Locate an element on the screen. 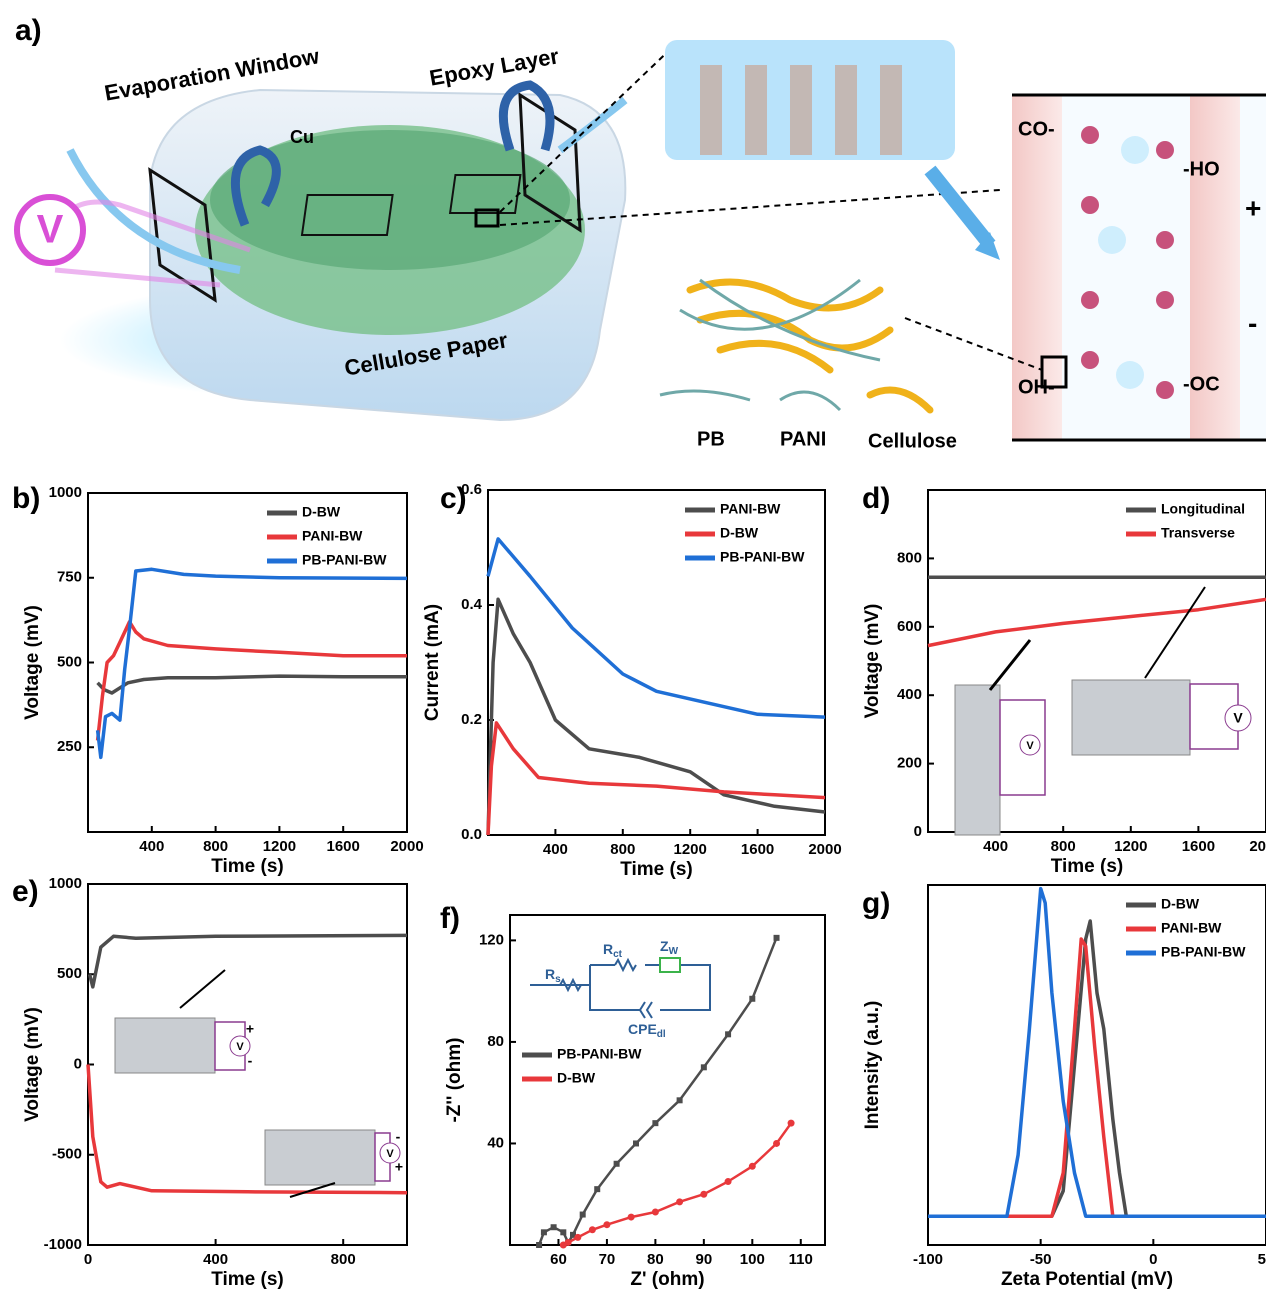  y-tick-label: 0 is located at coordinates (918, 831).